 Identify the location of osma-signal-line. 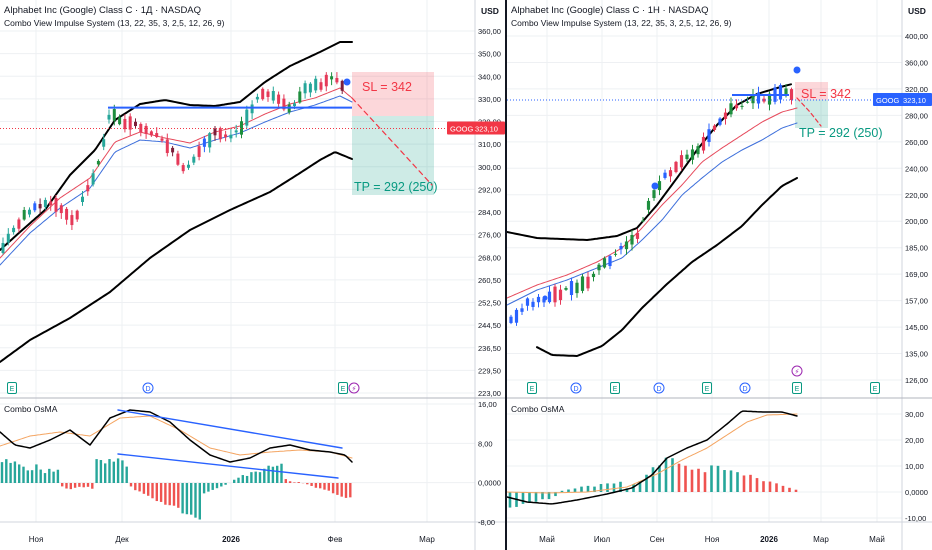
(176, 437).